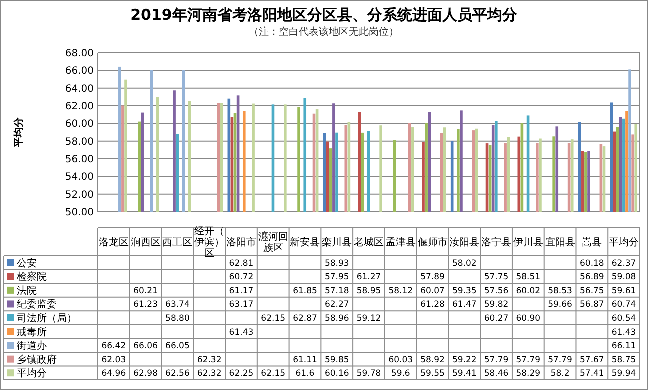 Image resolution: width=648 pixels, height=390 pixels. Describe the element at coordinates (496, 291) in the screenshot. I see `data-label: 57.56` at that location.